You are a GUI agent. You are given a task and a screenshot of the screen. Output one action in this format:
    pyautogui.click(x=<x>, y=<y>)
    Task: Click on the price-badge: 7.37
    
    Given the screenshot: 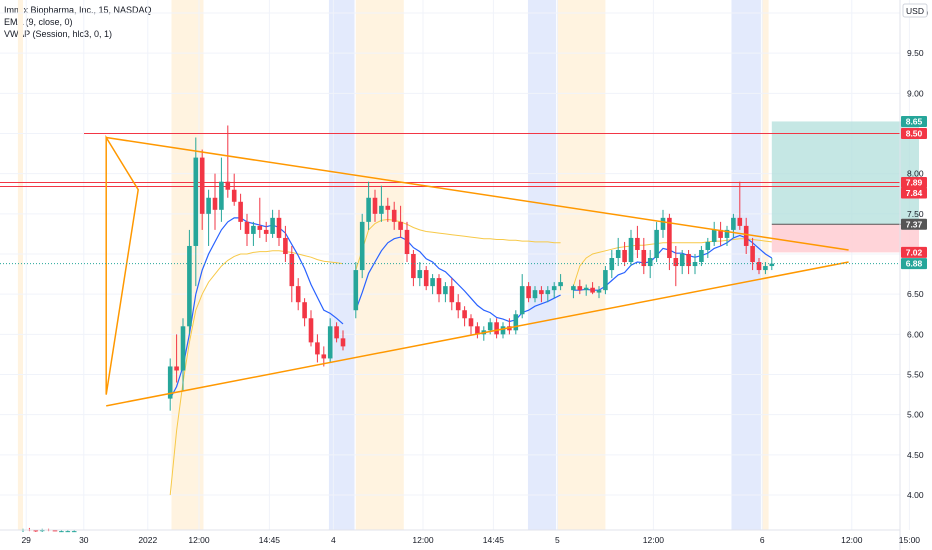 What is the action you would take?
    pyautogui.click(x=914, y=224)
    